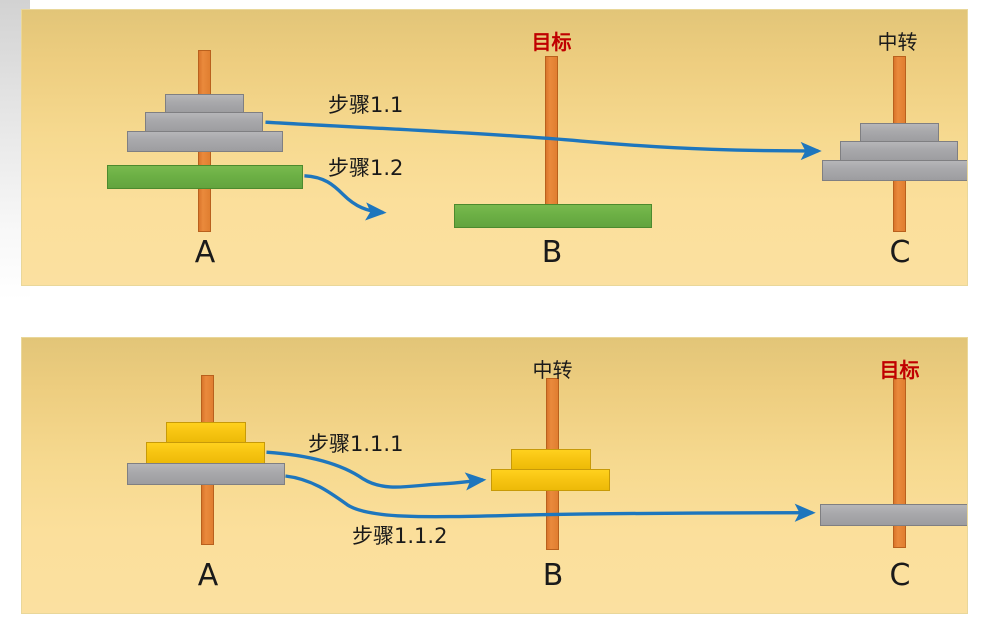  Describe the element at coordinates (400, 536) in the screenshot. I see `step-label-1-1-2: 步骤1.1.2` at that location.